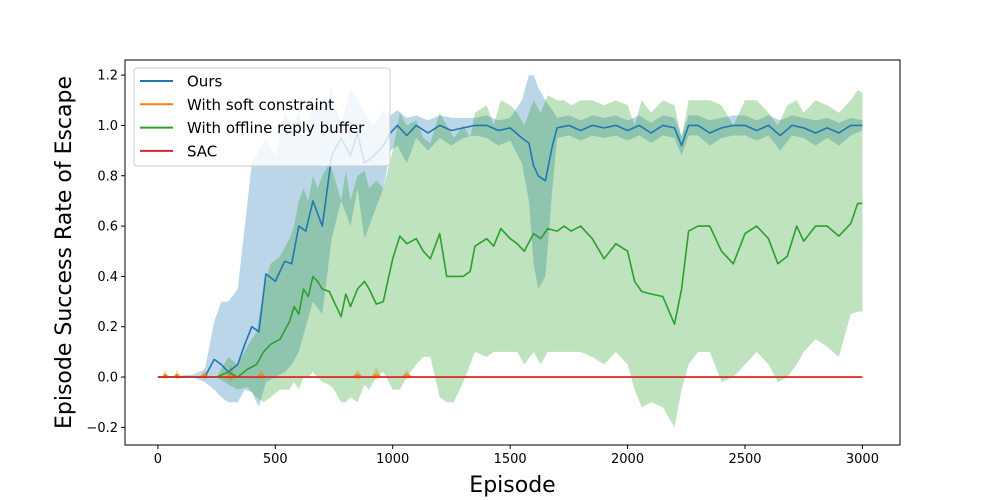 The image size is (1000, 500). Describe the element at coordinates (105, 252) in the screenshot. I see `y-axis-ticks: −0.2 0.0 0.2 0.4 0.6 0.8 1.0 1.2` at that location.